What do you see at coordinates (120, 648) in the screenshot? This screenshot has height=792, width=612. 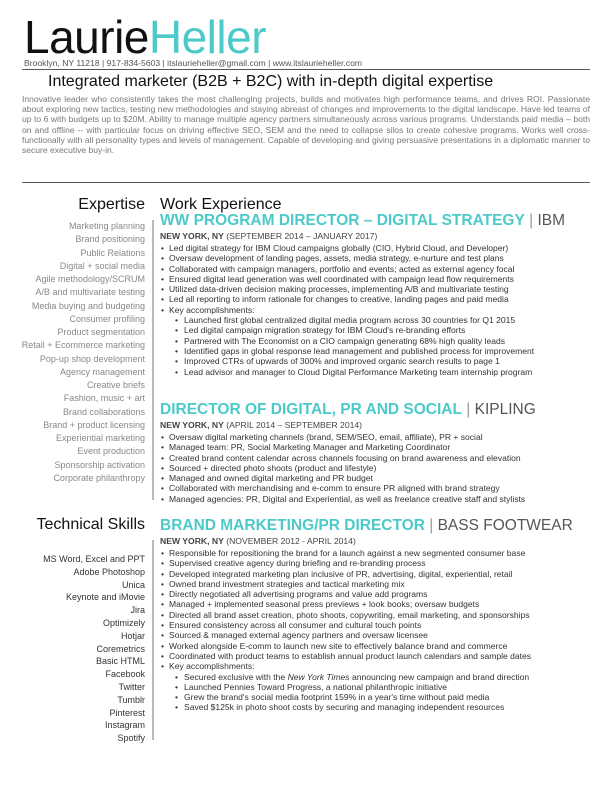 I see `technical-skill-item: Coremetrics` at bounding box center [120, 648].